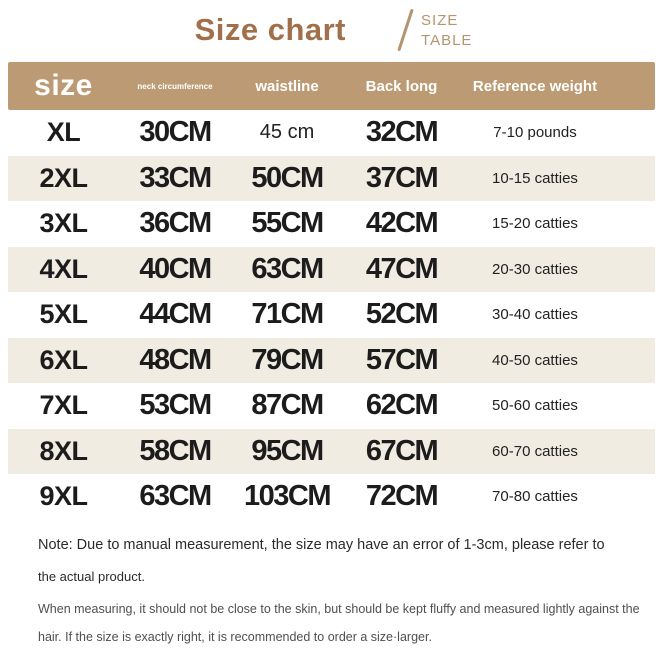  Describe the element at coordinates (535, 178) in the screenshot. I see `cell-reference-weight: 10-15 catties` at that location.